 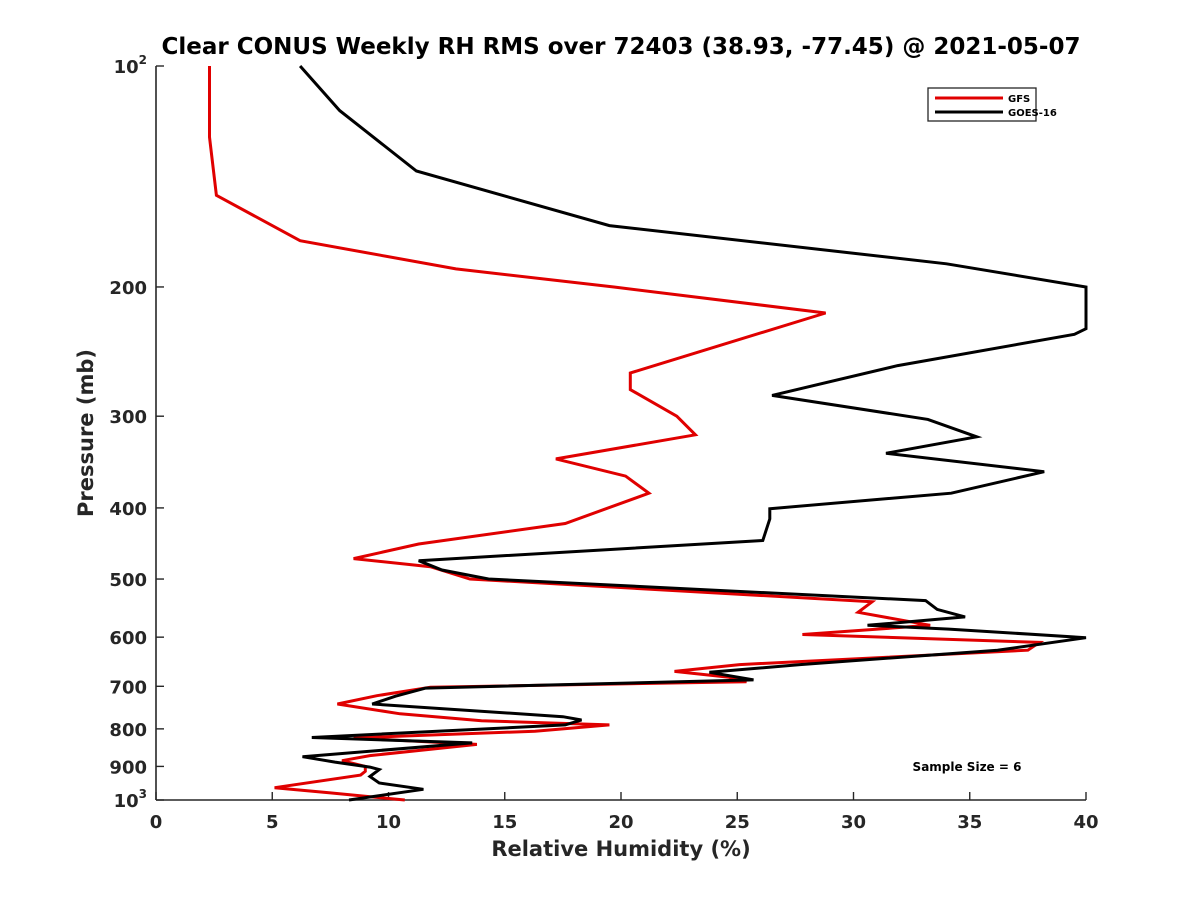 I want to click on y-tick-base: 200, so click(x=128, y=288).